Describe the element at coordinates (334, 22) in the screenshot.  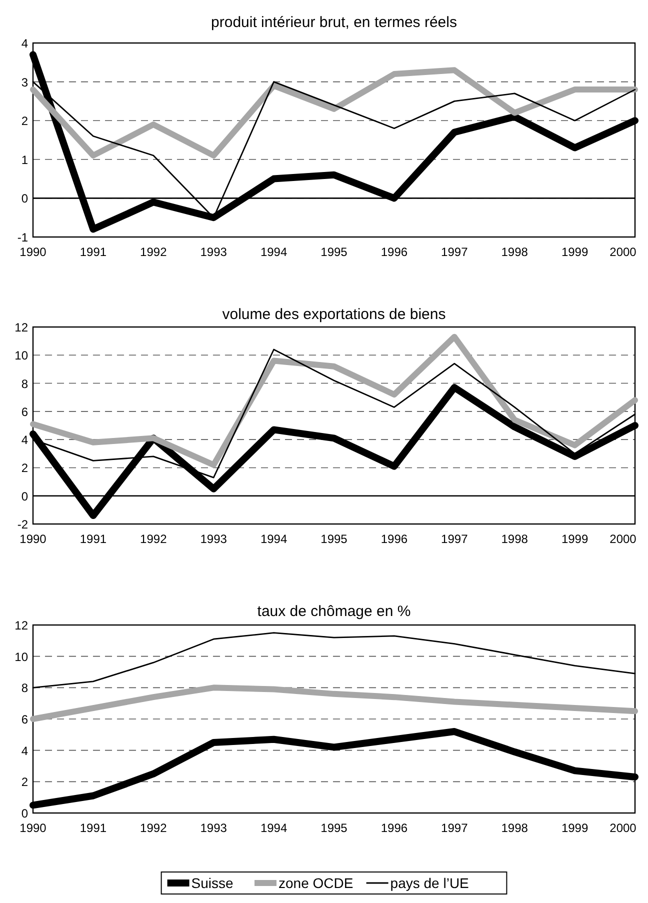
I see `chart-title: produit intérieur brut, en termes réels` at that location.